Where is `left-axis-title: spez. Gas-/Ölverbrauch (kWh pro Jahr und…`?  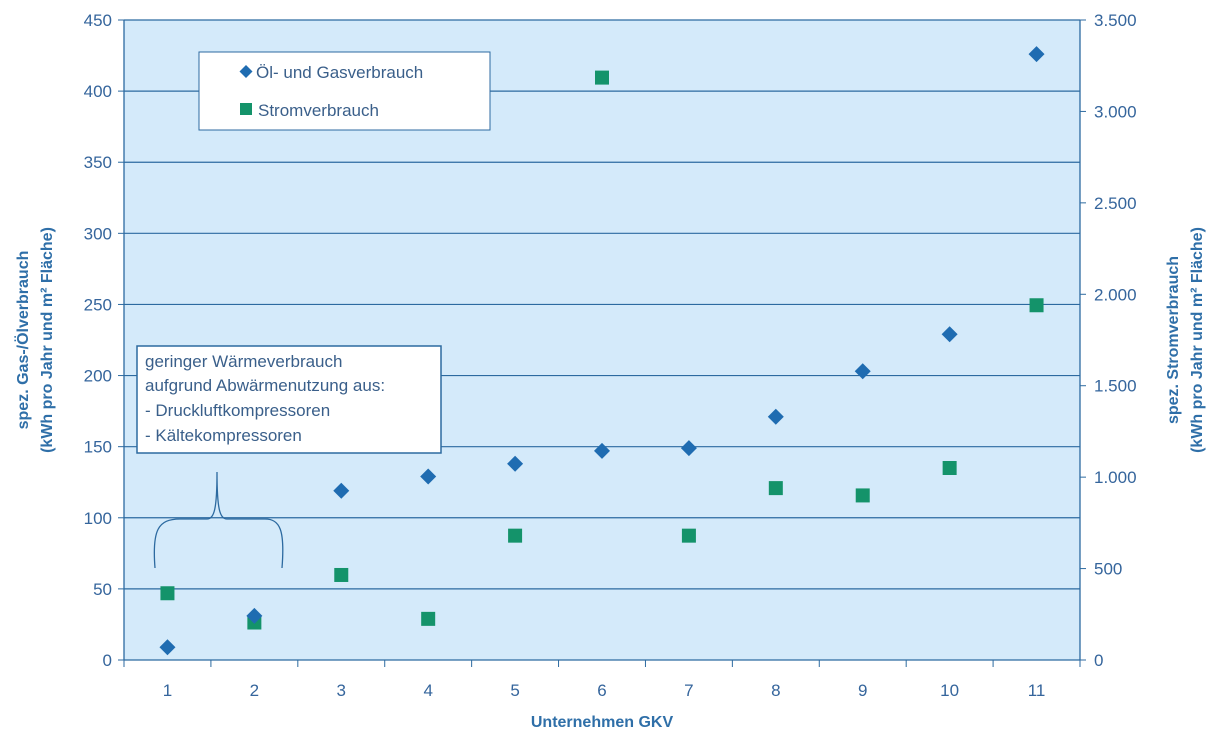 left-axis-title: spez. Gas-/Ölverbrauch (kWh pro Jahr und… is located at coordinates (34, 340).